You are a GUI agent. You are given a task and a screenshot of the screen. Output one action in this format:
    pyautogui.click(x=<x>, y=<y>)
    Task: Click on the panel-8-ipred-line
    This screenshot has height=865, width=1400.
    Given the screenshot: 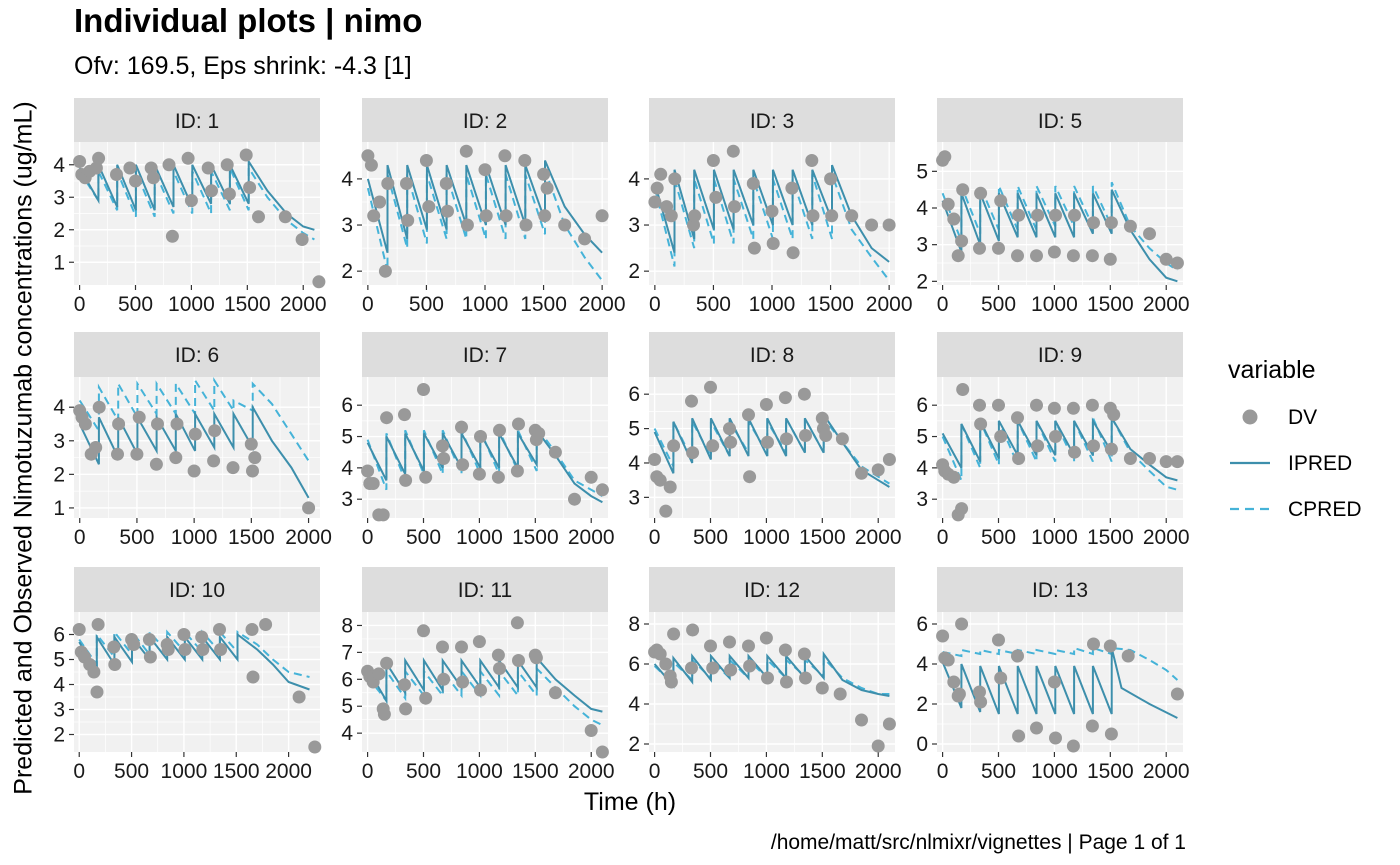 What is the action you would take?
    pyautogui.click(x=1059, y=448)
    